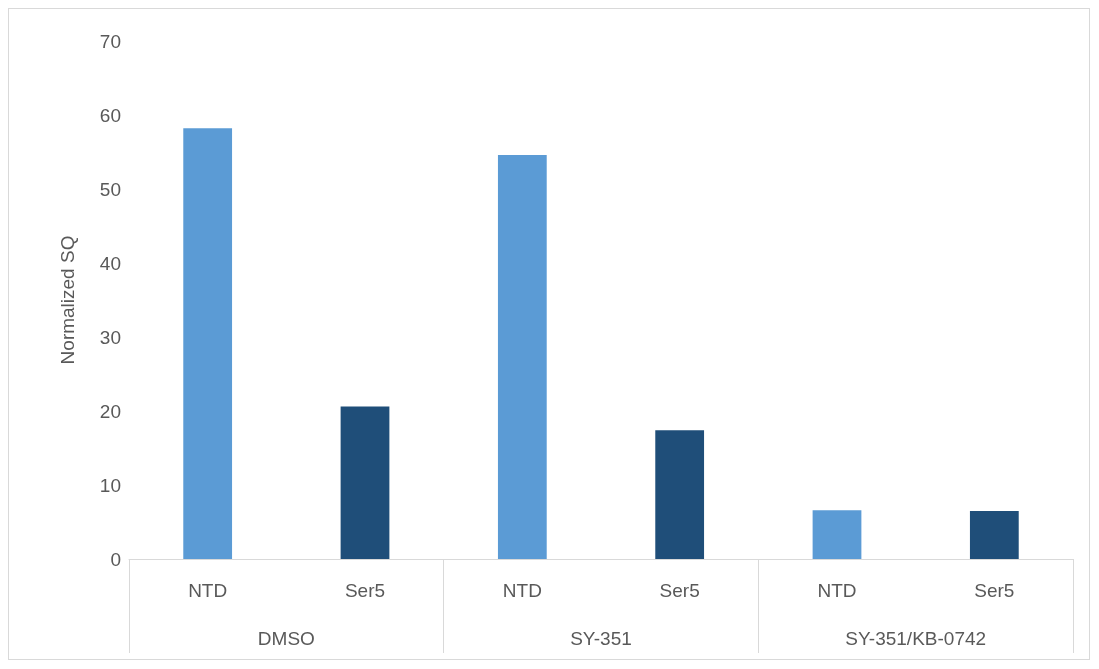 The height and width of the screenshot is (669, 1099). I want to click on y-tick-label: 40, so click(110, 263).